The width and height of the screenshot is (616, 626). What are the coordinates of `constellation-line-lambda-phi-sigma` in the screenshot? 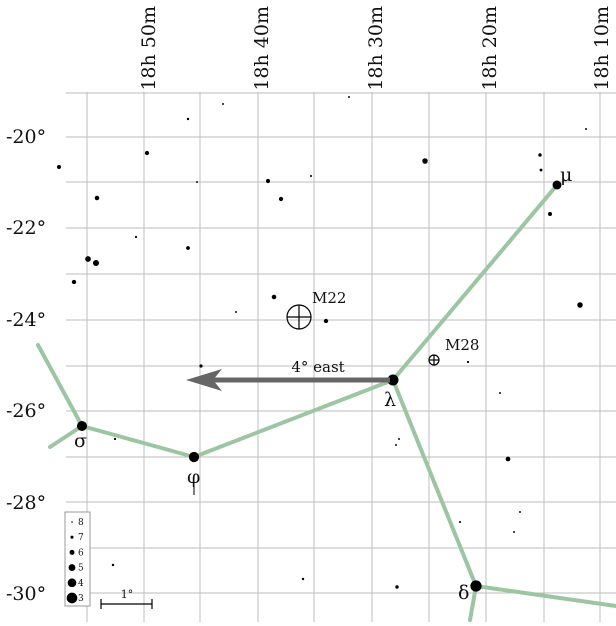 It's located at (237, 418).